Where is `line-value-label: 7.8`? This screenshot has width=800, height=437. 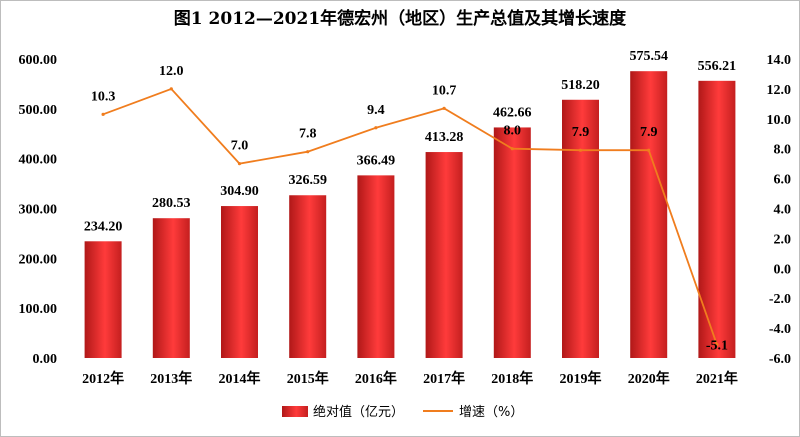
line-value-label: 7.8 is located at coordinates (308, 134).